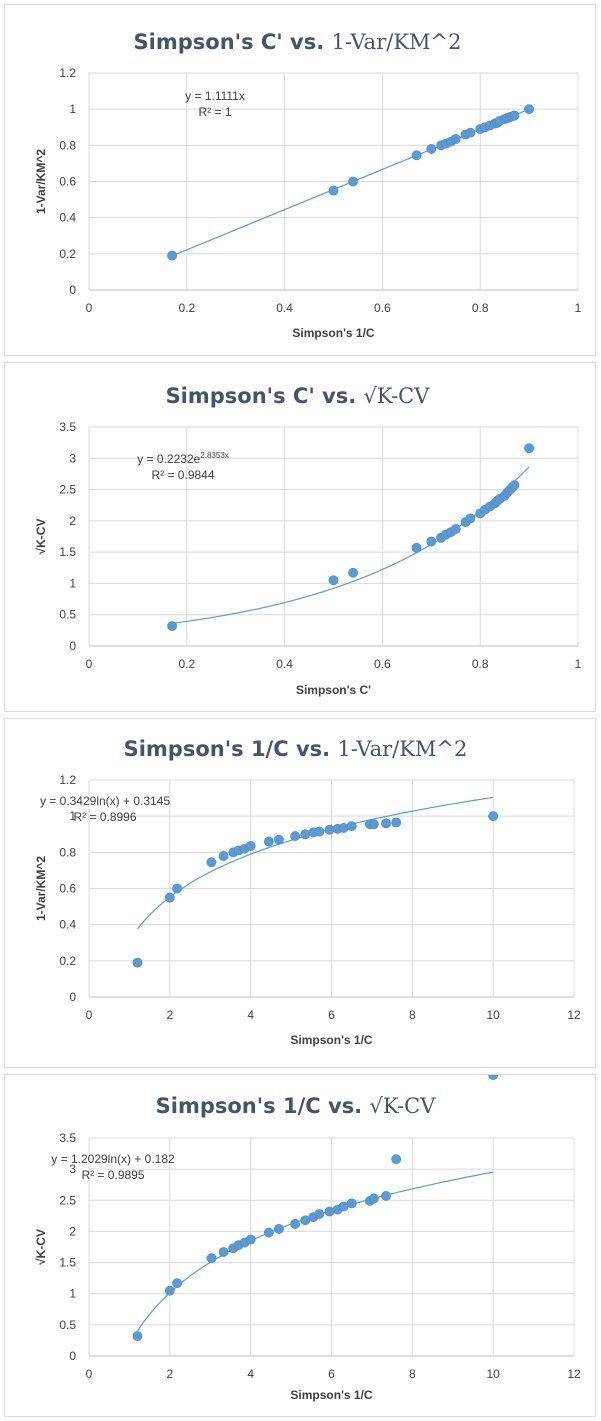  I want to click on trendline, so click(315, 1251).